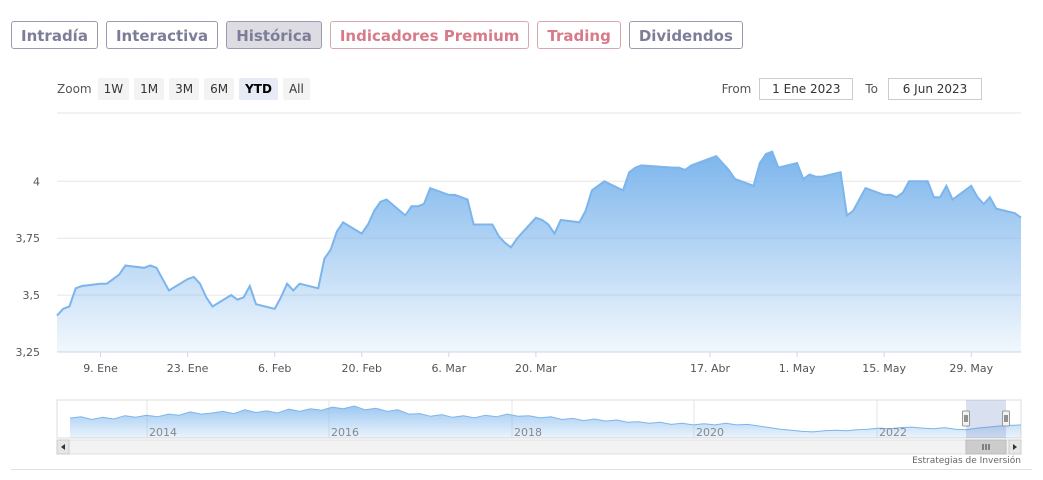 The height and width of the screenshot is (480, 1043). What do you see at coordinates (536, 368) in the screenshot?
I see `x-tick-label: 20. Mar` at bounding box center [536, 368].